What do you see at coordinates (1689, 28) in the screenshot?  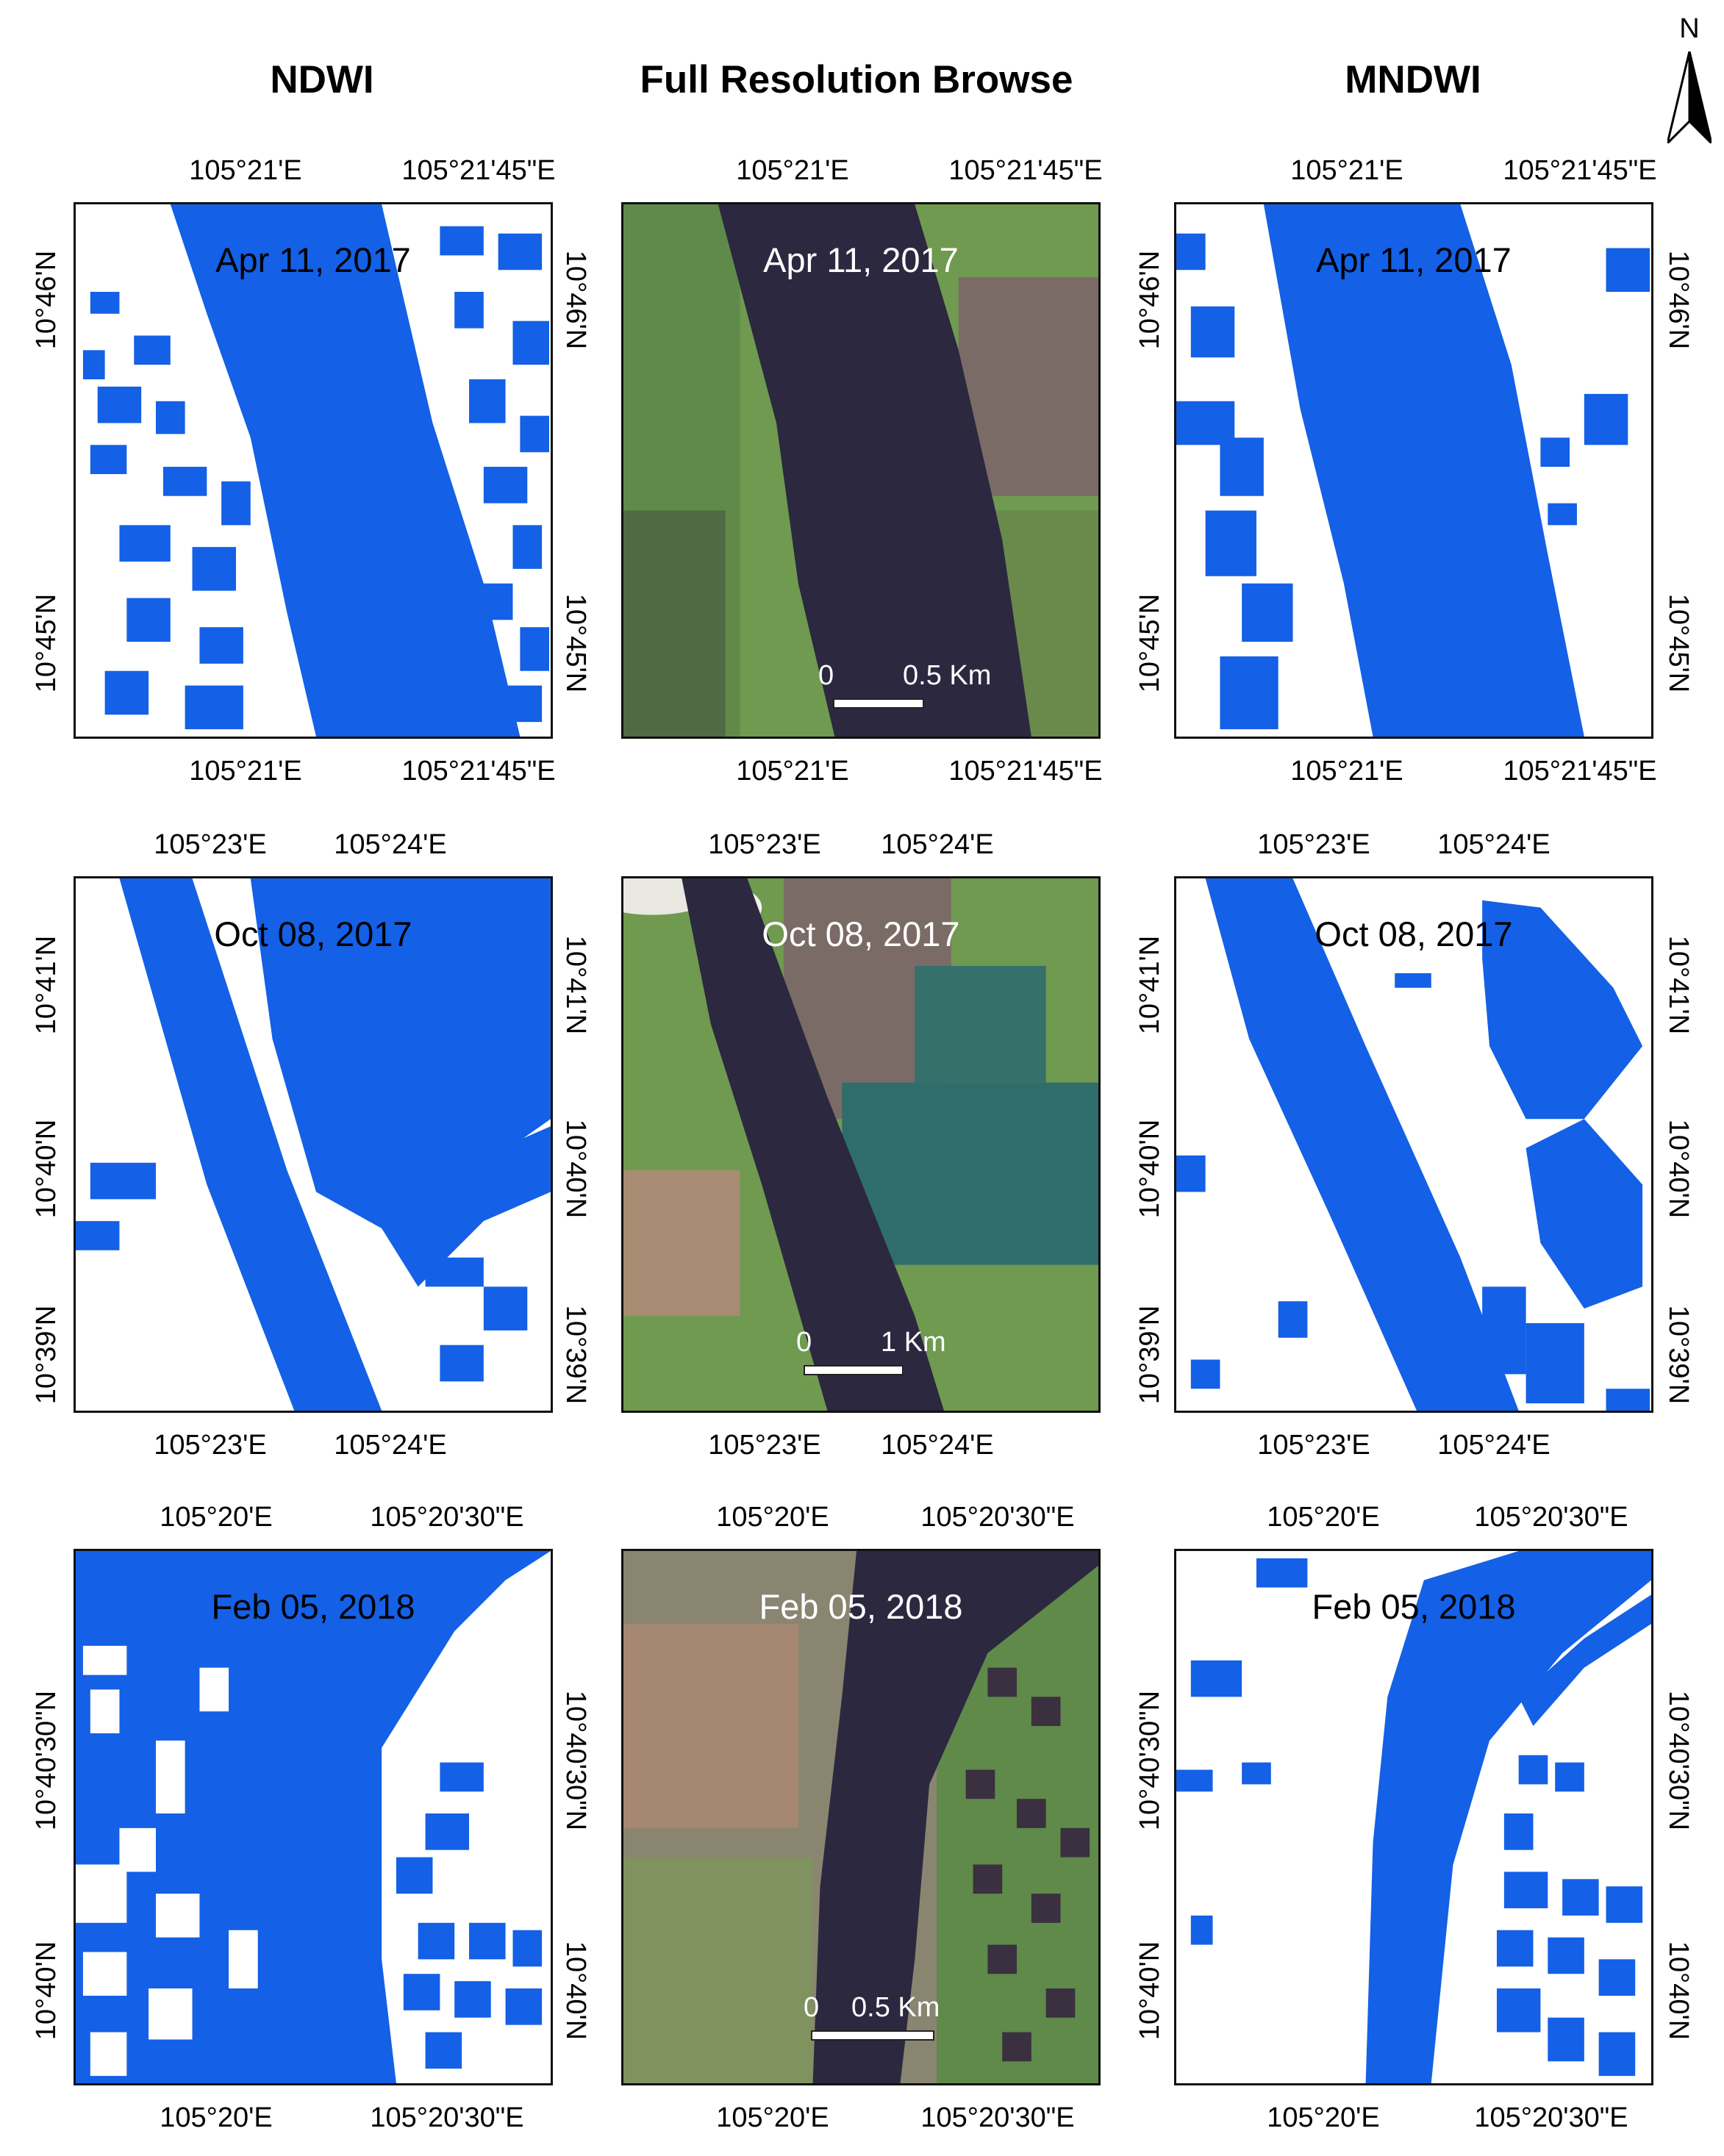 I see `north-label: N` at bounding box center [1689, 28].